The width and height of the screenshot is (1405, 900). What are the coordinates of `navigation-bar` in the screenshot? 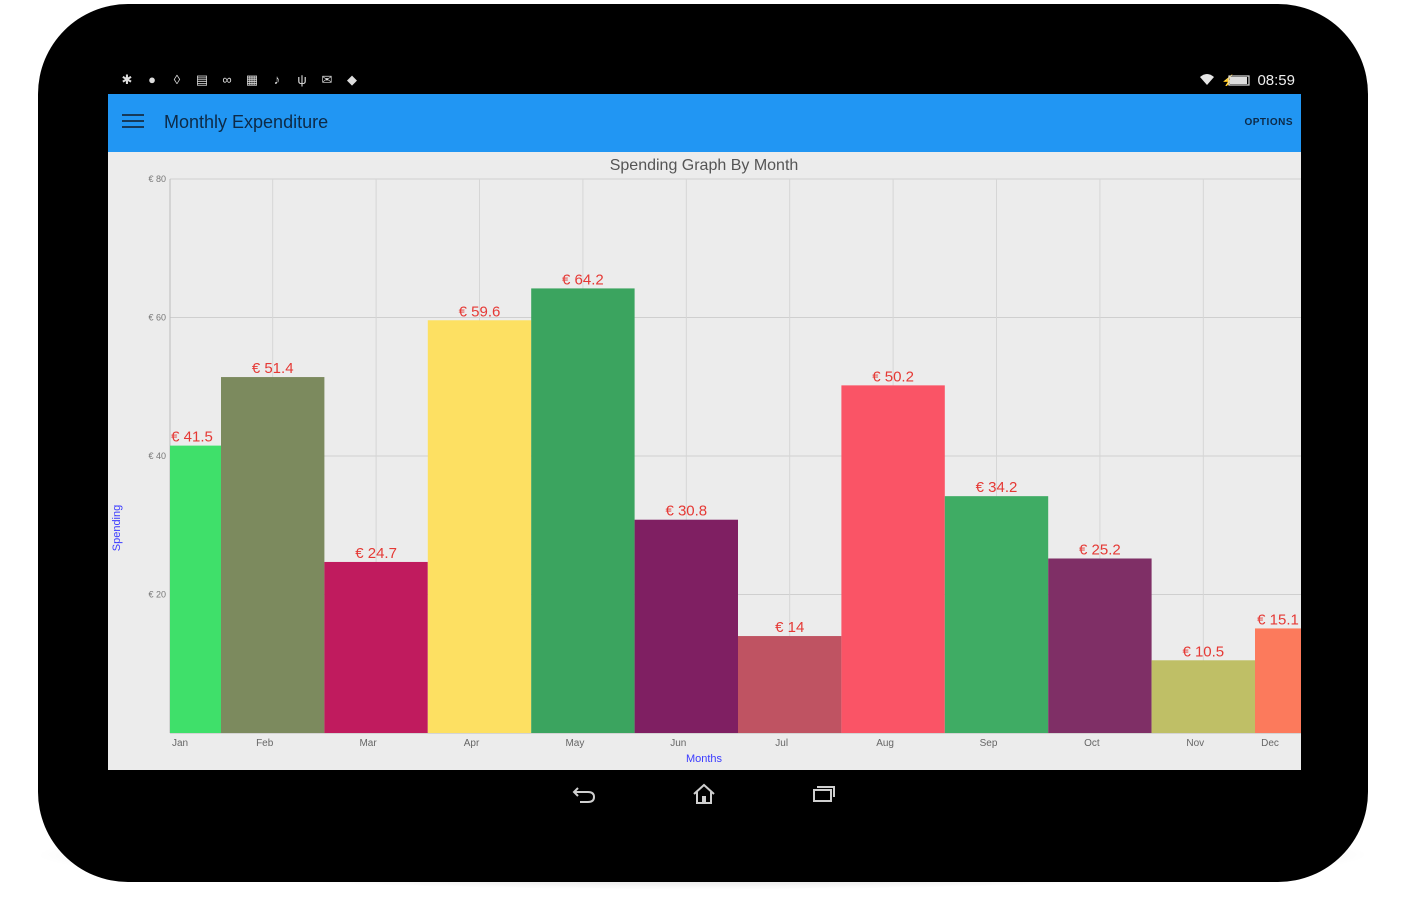 It's located at (702, 800).